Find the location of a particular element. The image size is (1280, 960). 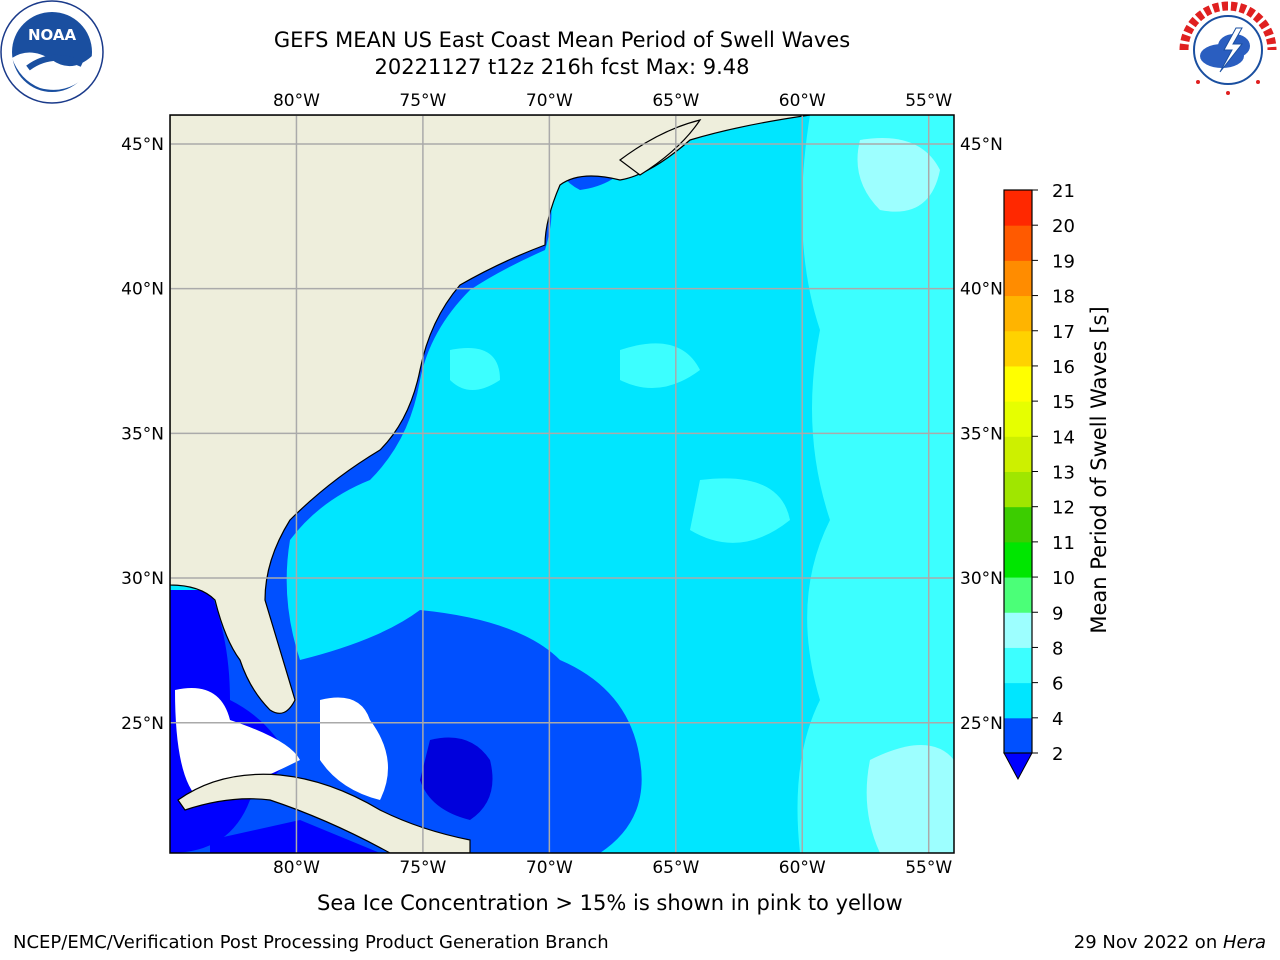

lon-label-bottom: 55°W is located at coordinates (928, 868).